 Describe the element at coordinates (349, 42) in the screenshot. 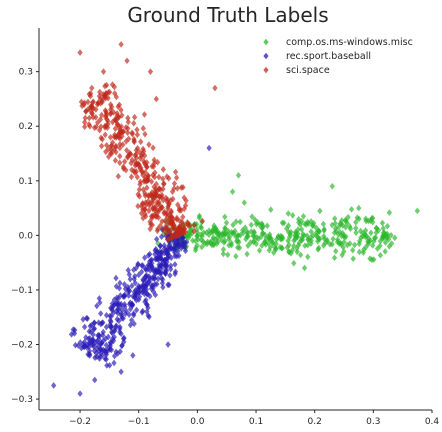

I see `legend-label: comp.os.ms-windows.misc` at that location.